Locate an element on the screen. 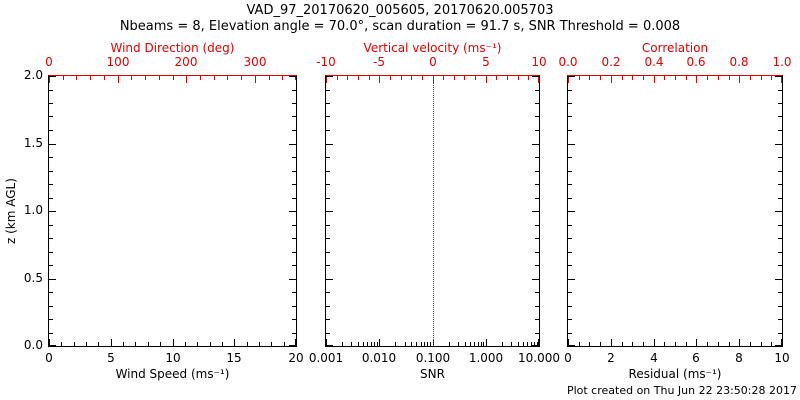  x-bottom-tick-label: 20 is located at coordinates (296, 358).